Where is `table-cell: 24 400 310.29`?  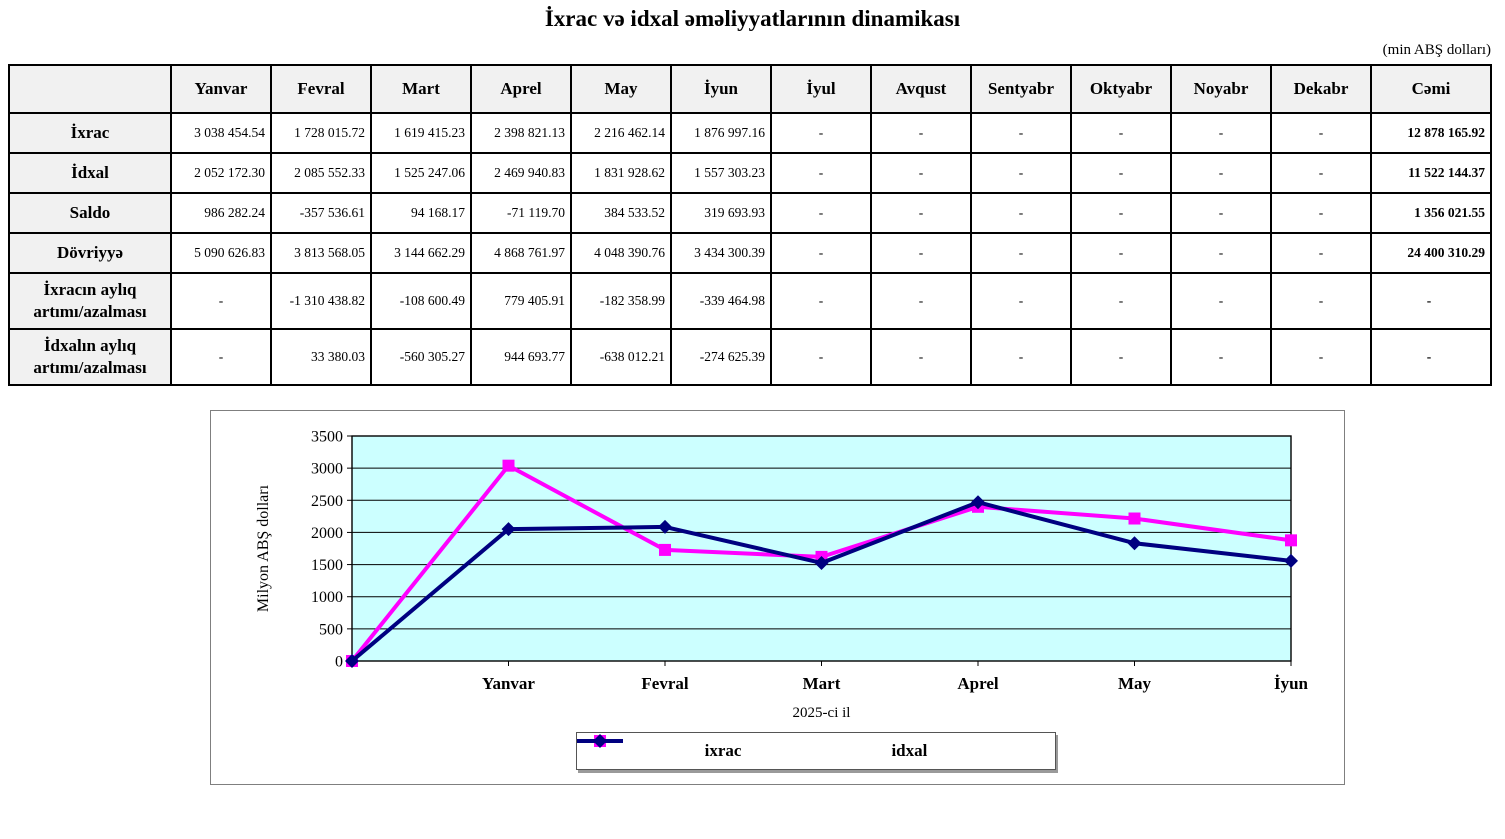
table-cell: 24 400 310.29 is located at coordinates (1431, 253).